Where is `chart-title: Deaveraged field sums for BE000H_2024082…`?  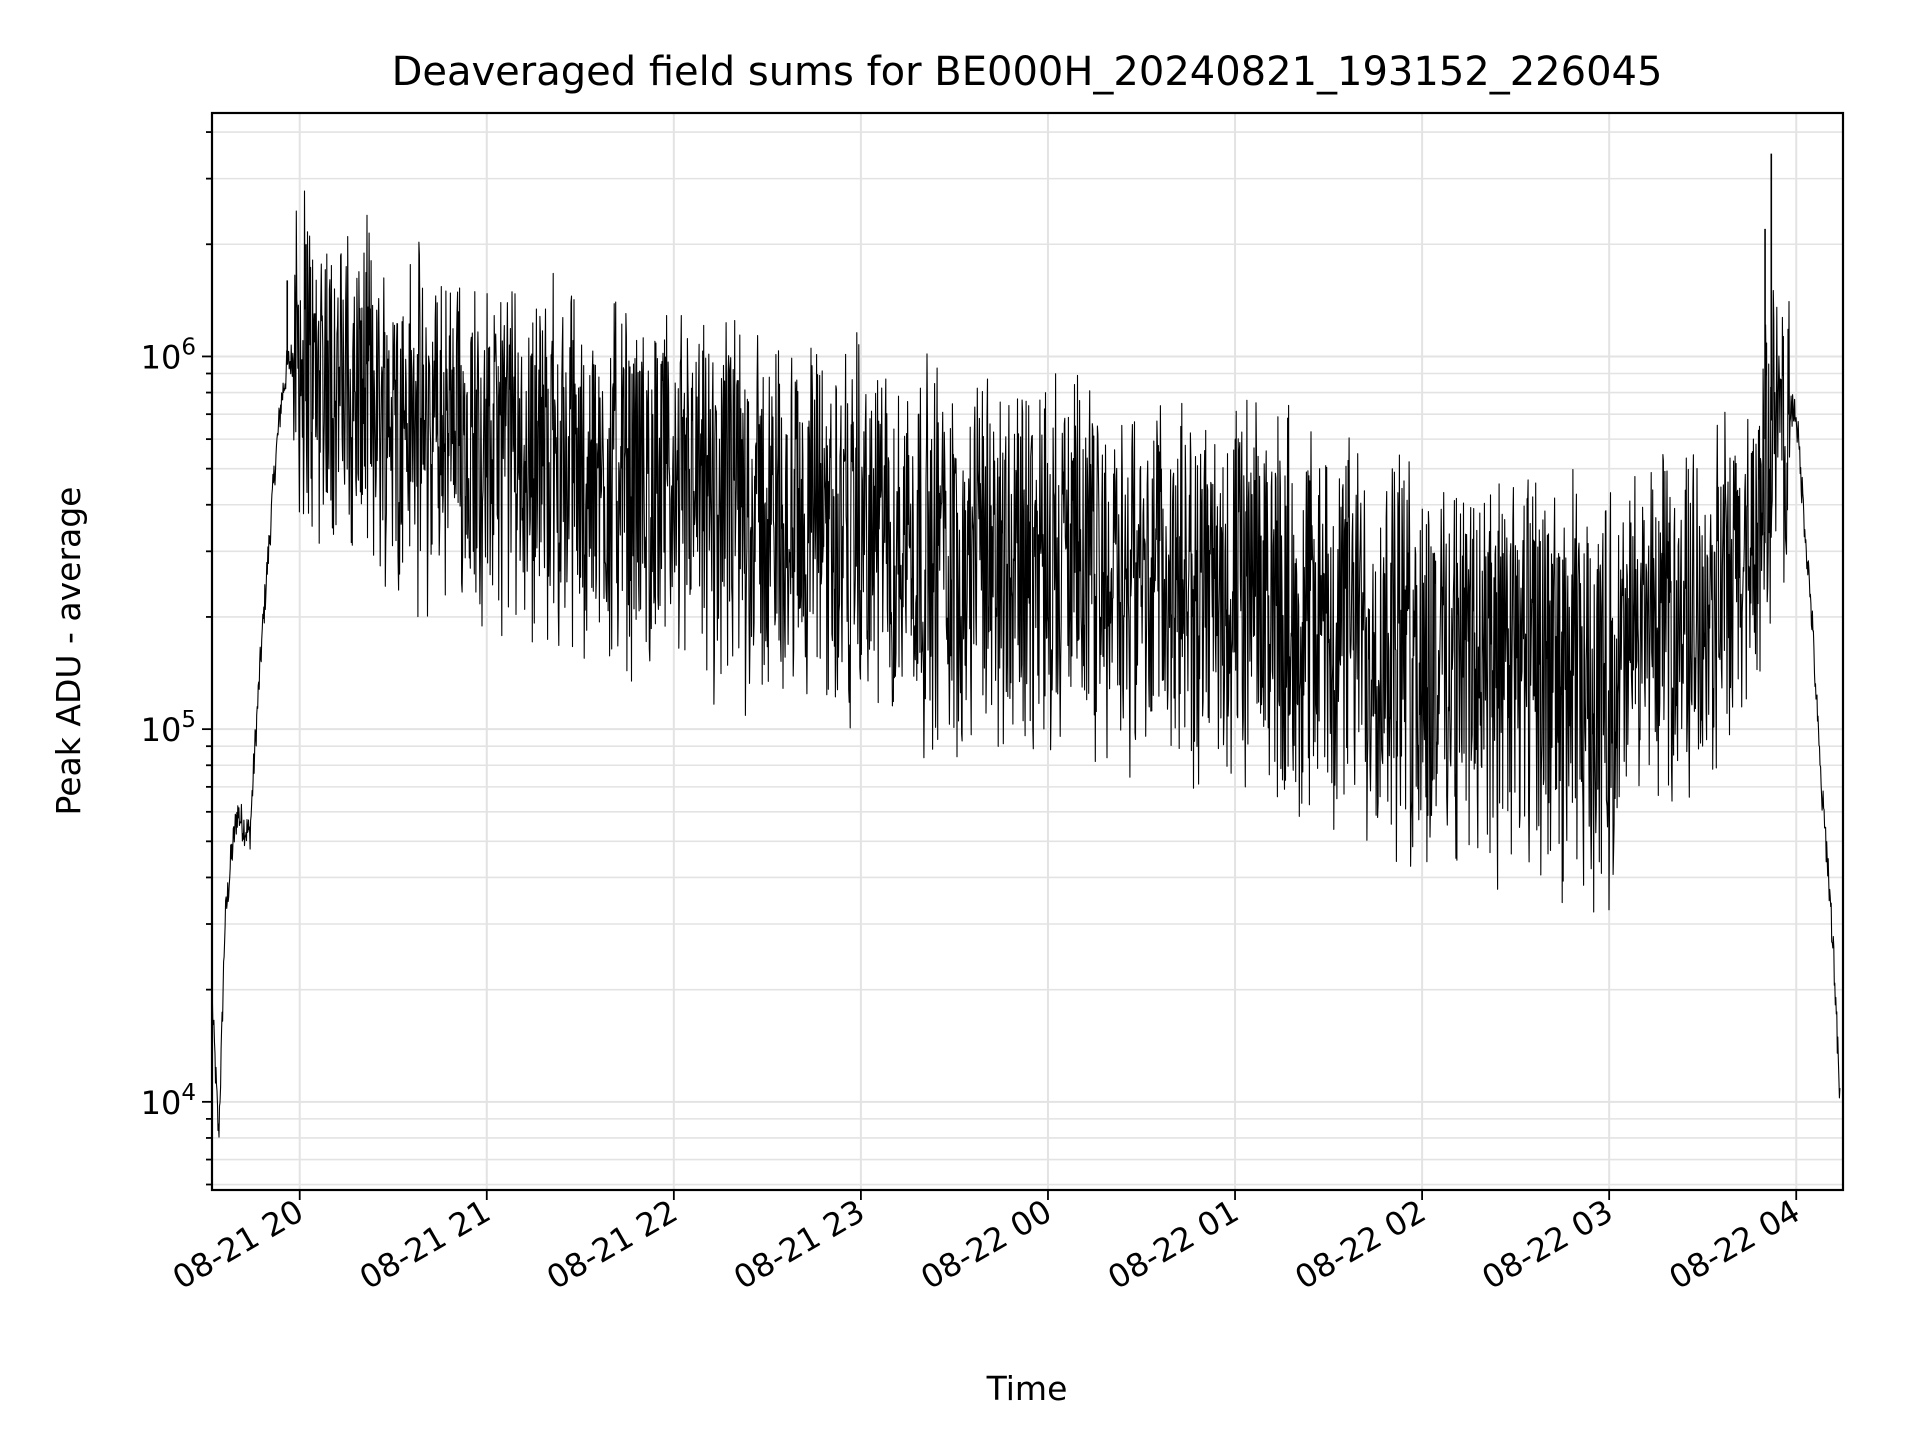
chart-title: Deaveraged field sums for BE000H_2024082… is located at coordinates (1027, 72).